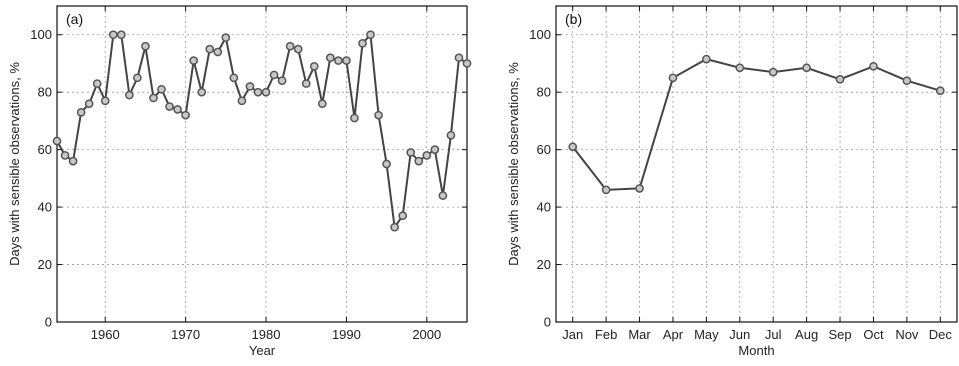  I want to click on x-tick-label: Apr, so click(673, 334).